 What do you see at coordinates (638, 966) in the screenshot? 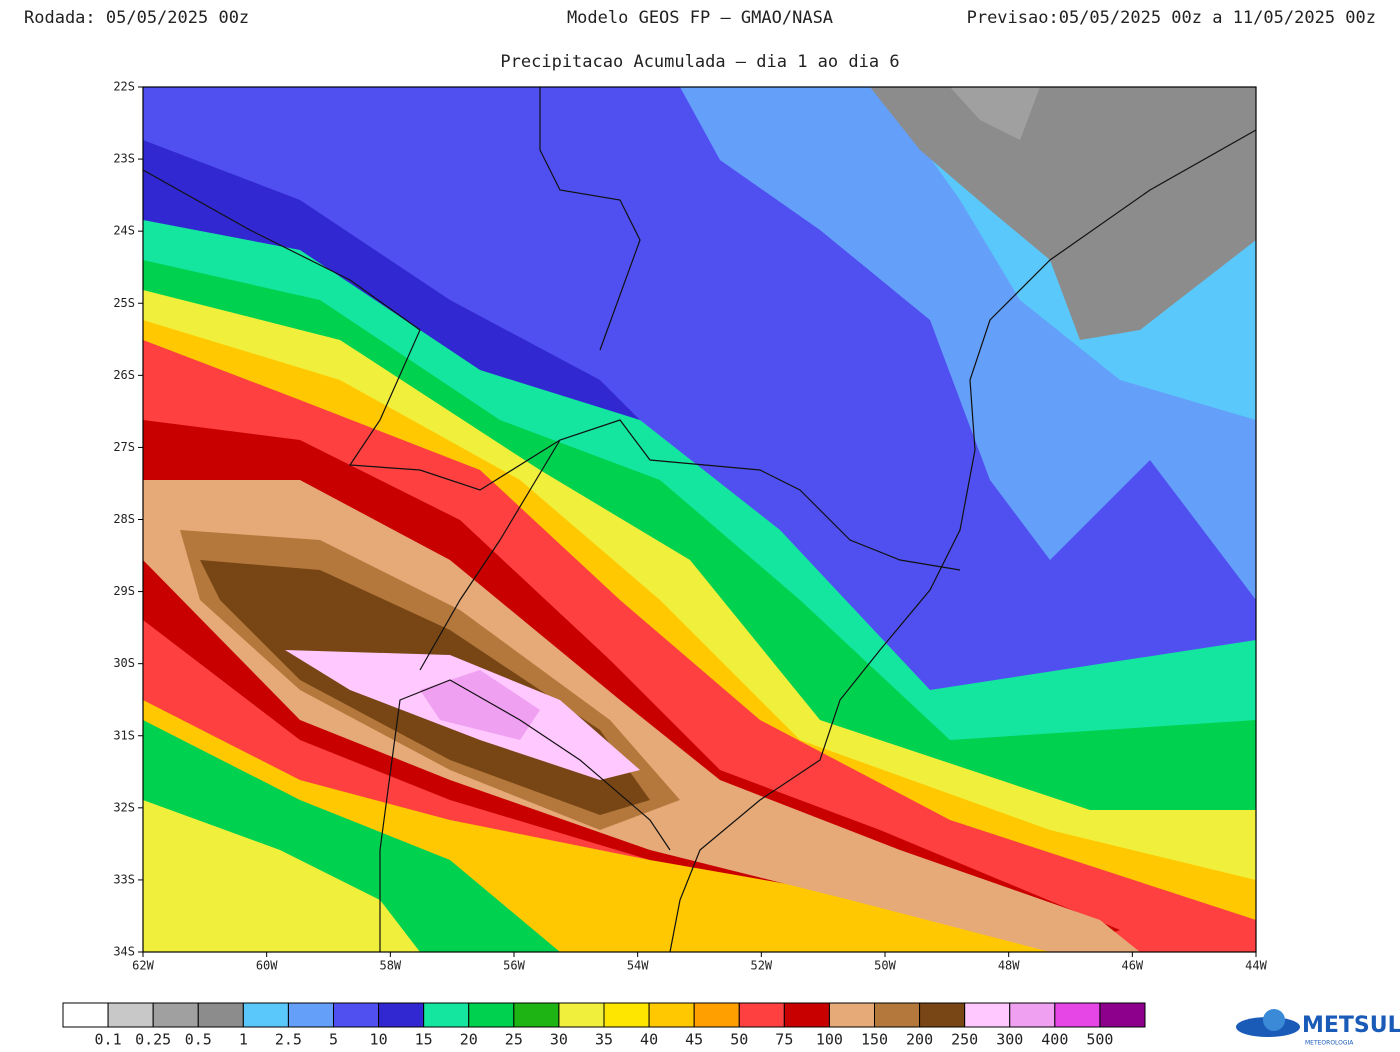
I see `lon-label: 54W` at bounding box center [638, 966].